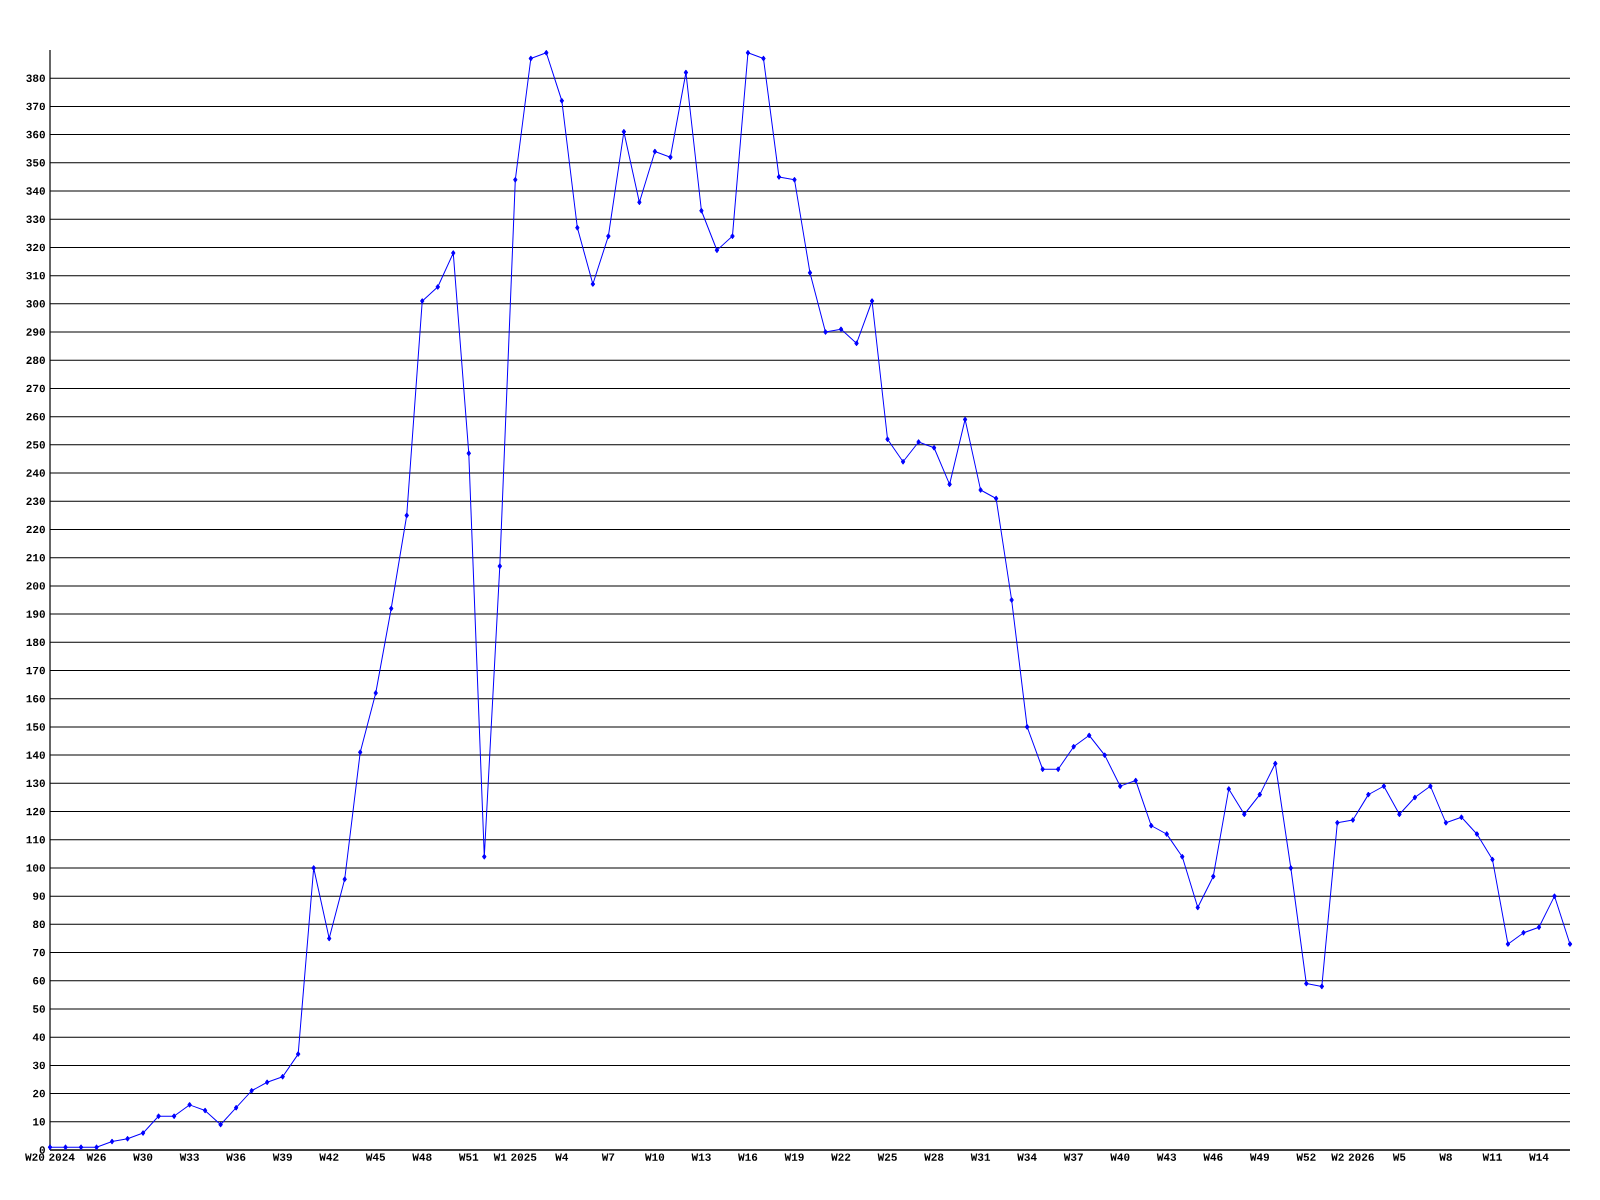 Image resolution: width=1600 pixels, height=1200 pixels. I want to click on x-tick-label: W48, so click(422, 1157).